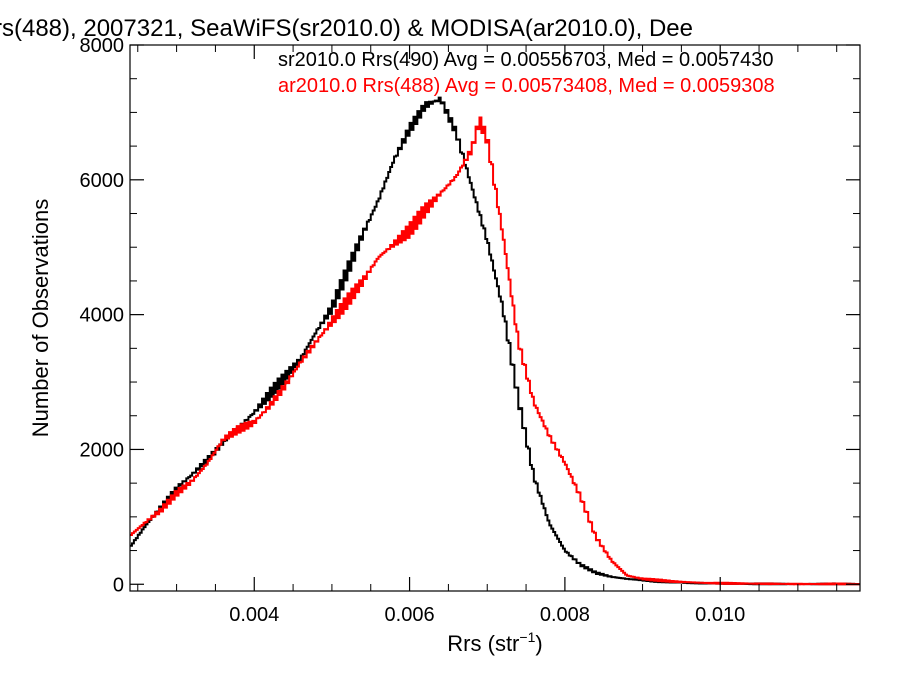  Describe the element at coordinates (254, 615) in the screenshot. I see `x-tick-label: 0.004` at that location.